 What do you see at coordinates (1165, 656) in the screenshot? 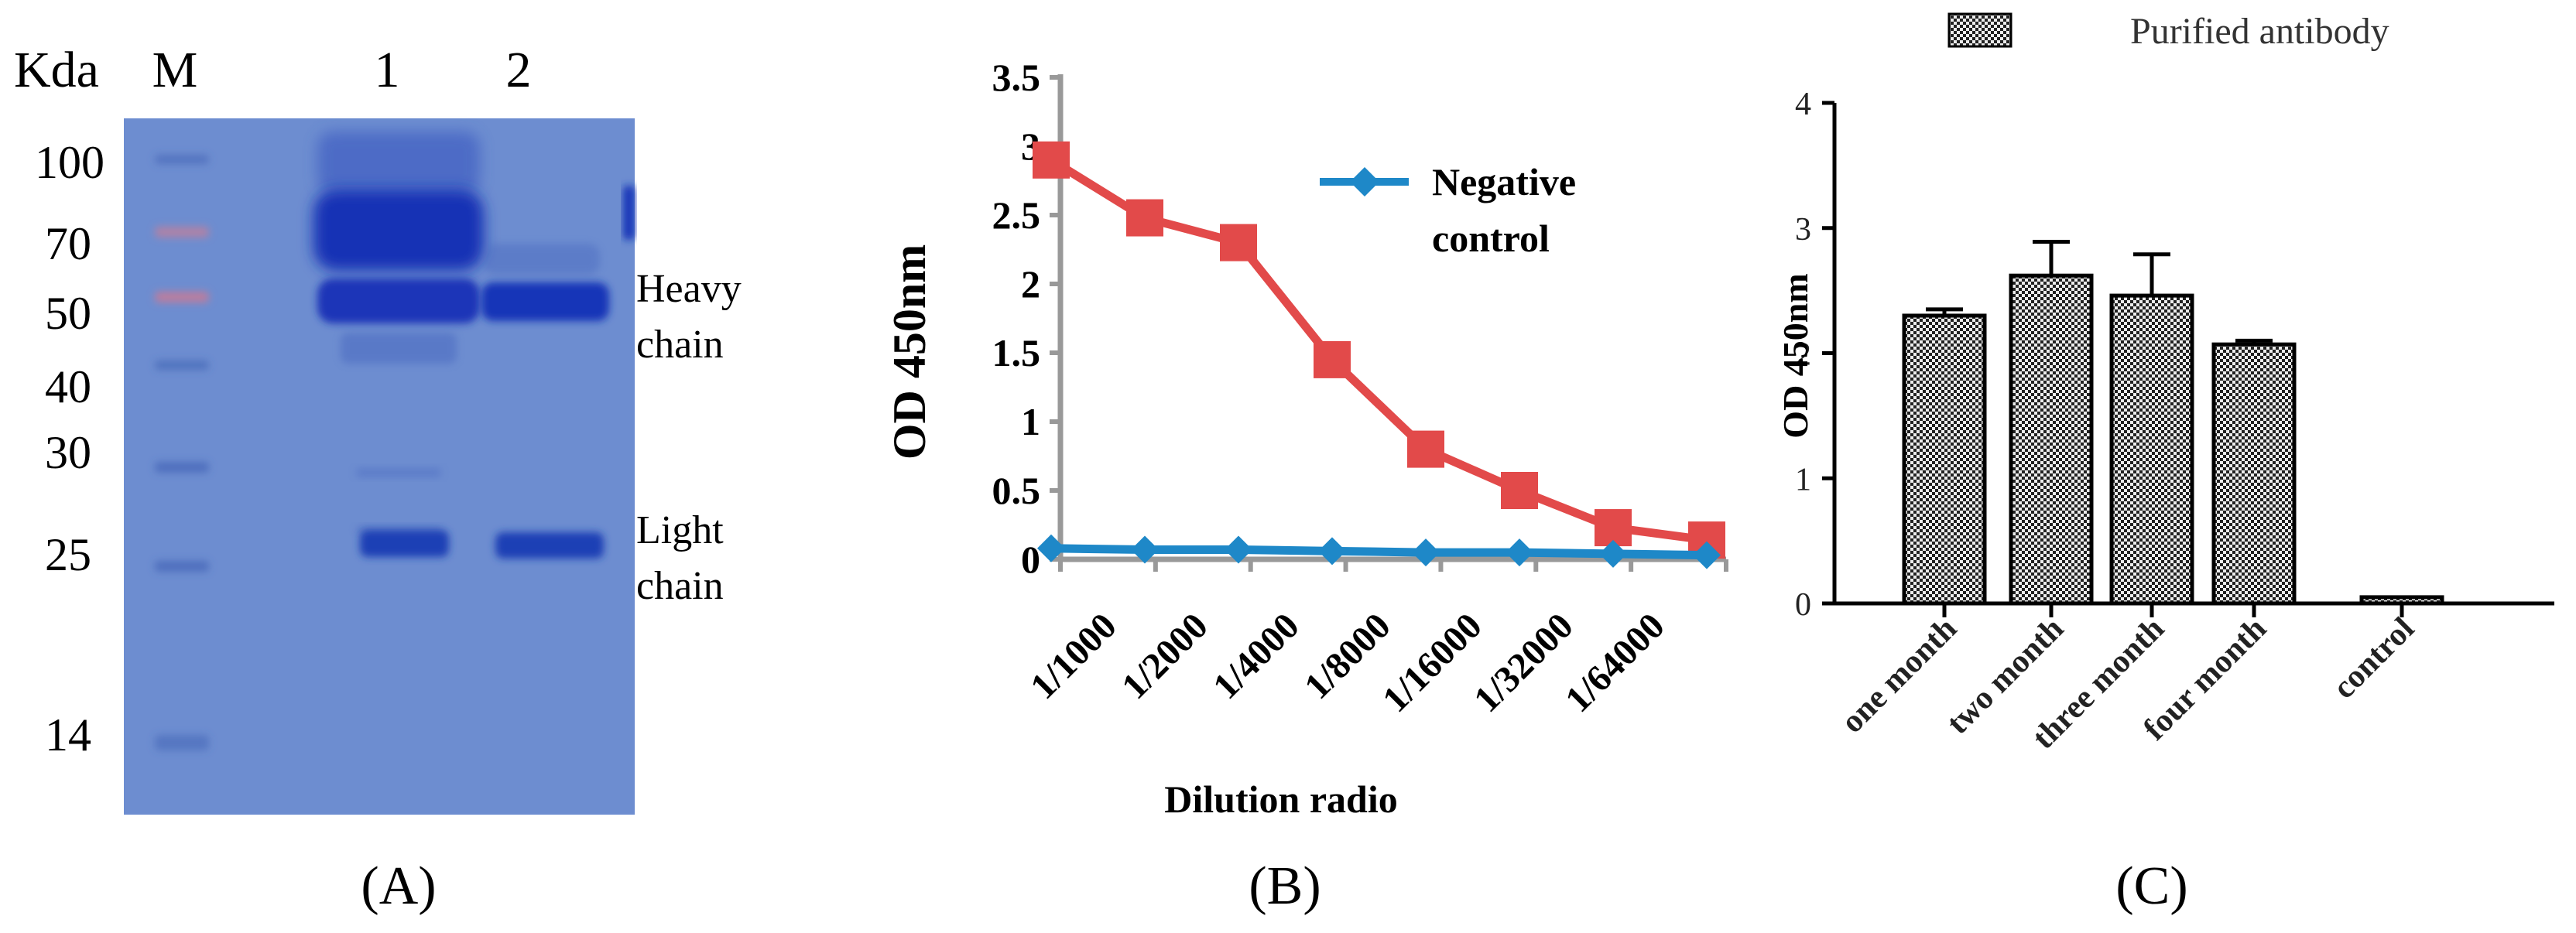
I see `x-tick-label: 1/2000` at bounding box center [1165, 656].